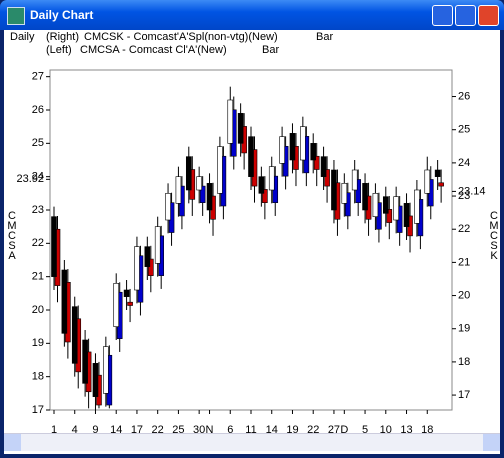 This screenshot has height=458, width=504. I want to click on y2-tick-label: 21, so click(464, 262).